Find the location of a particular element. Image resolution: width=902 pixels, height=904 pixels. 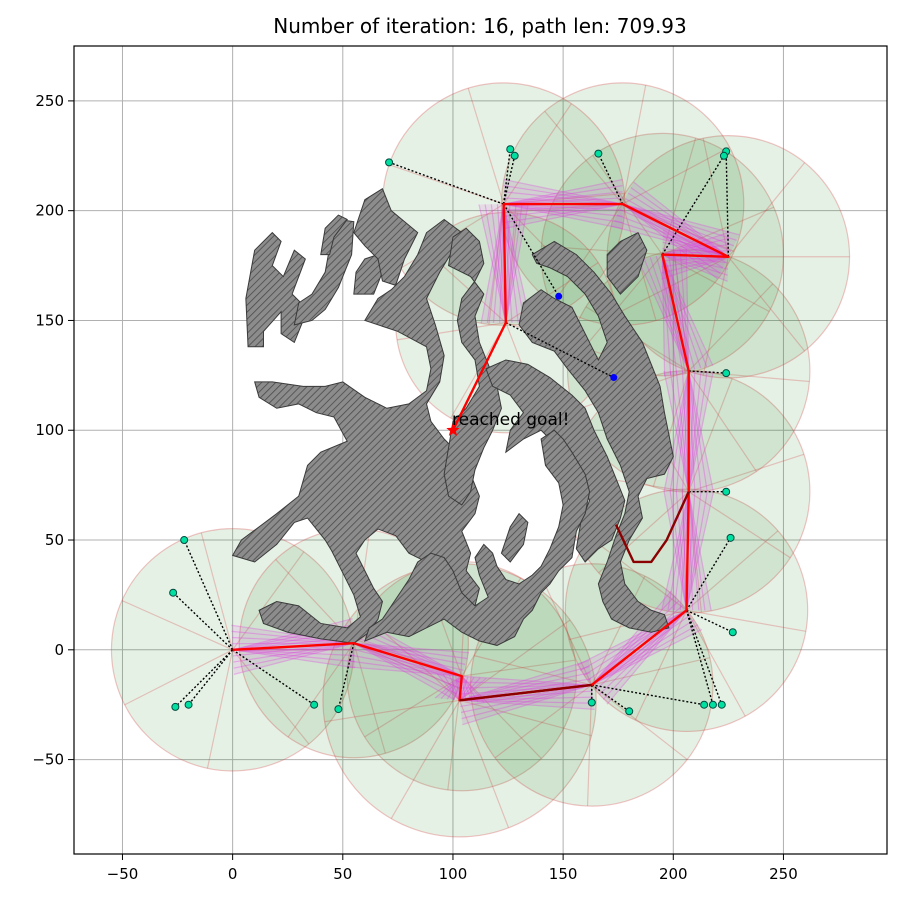

y-axis-ticks: −50 0 50 100 150 200 250 is located at coordinates (53, 430).